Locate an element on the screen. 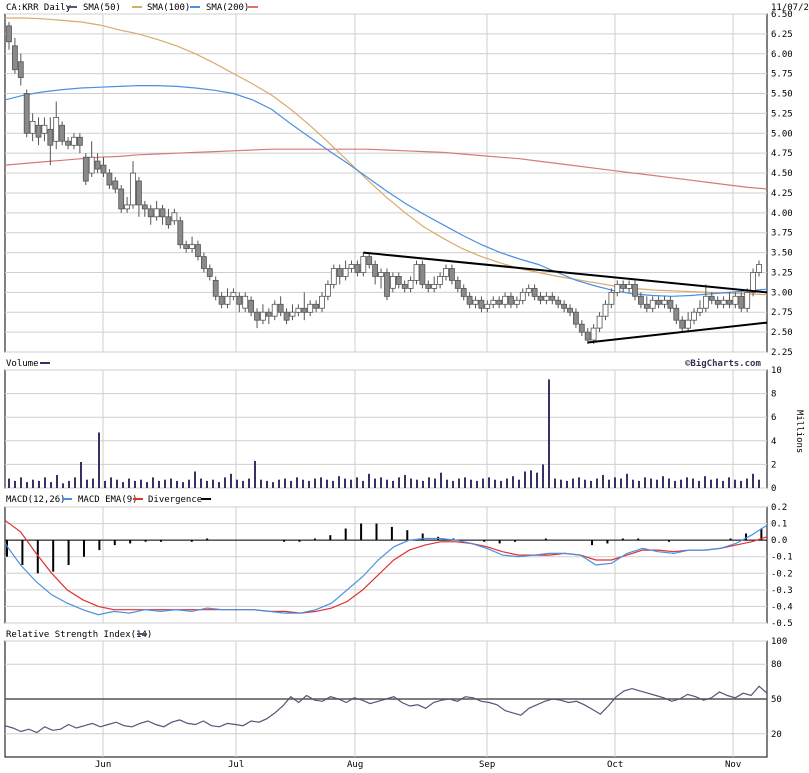 This screenshot has width=809, height=773. sma50-legend-label: SMA(50) is located at coordinates (102, 8).